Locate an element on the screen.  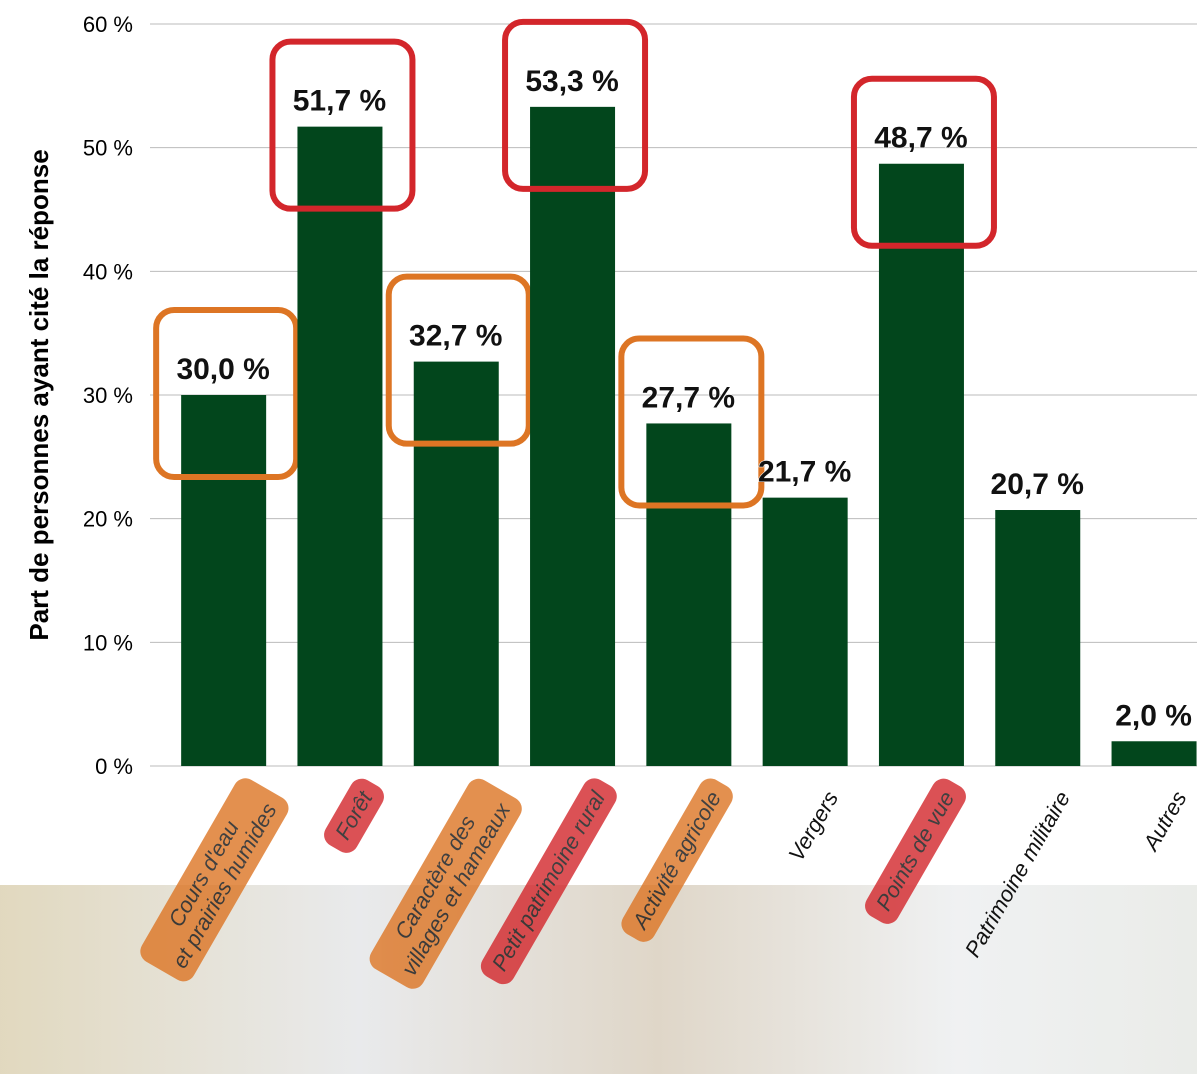
value-label: 21,7 % is located at coordinates (804, 472).